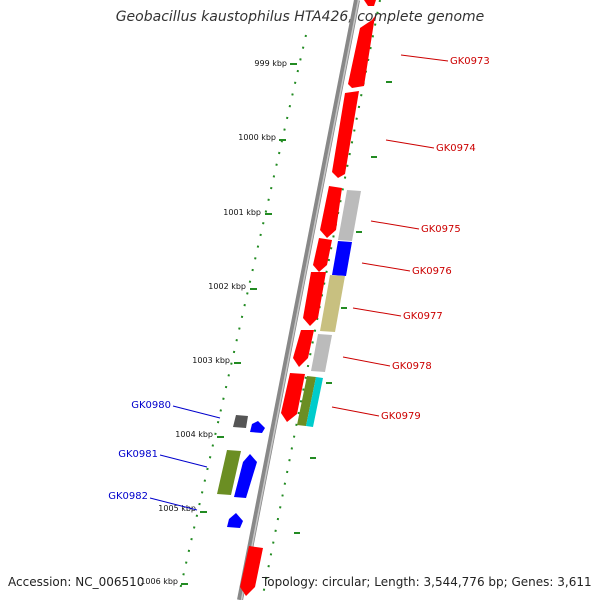 The image size is (600, 600). I want to click on tick-label: 1002 kbp, so click(227, 286).